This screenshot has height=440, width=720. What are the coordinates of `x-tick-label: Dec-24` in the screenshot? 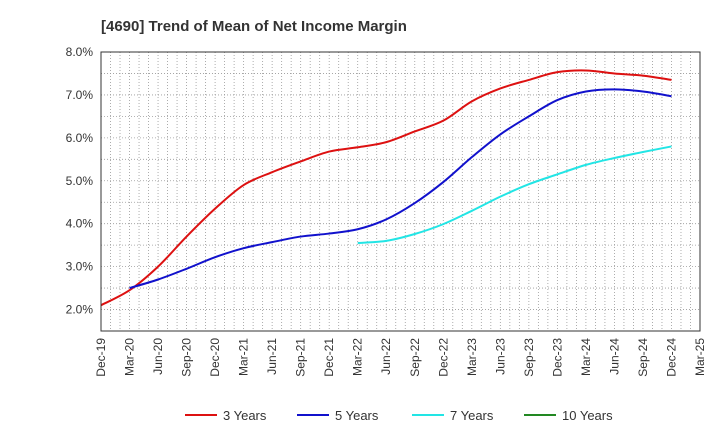 It's located at (671, 357).